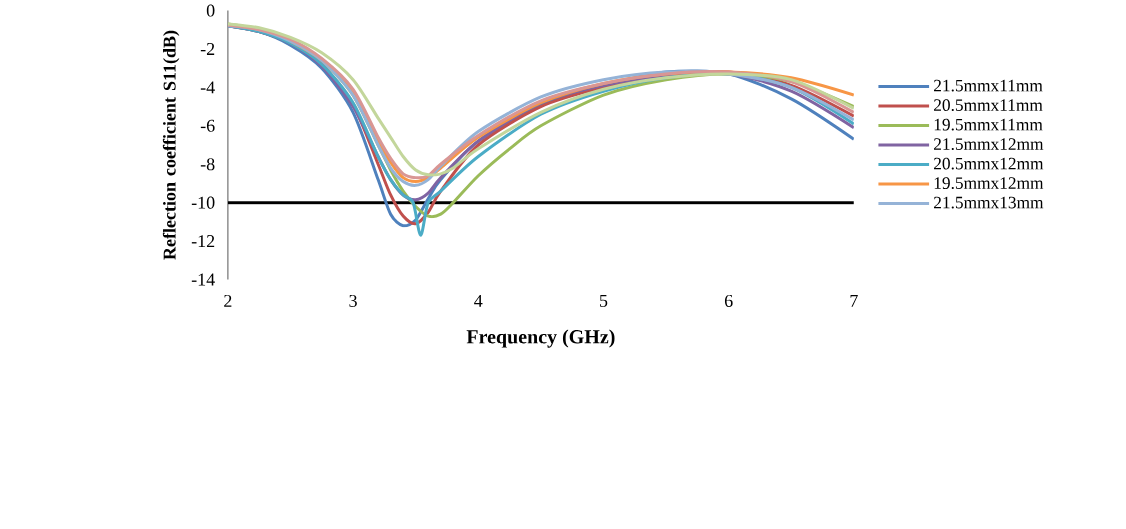  I want to click on y-axis-title: Reflection coefficient S11(dB), so click(171, 145).